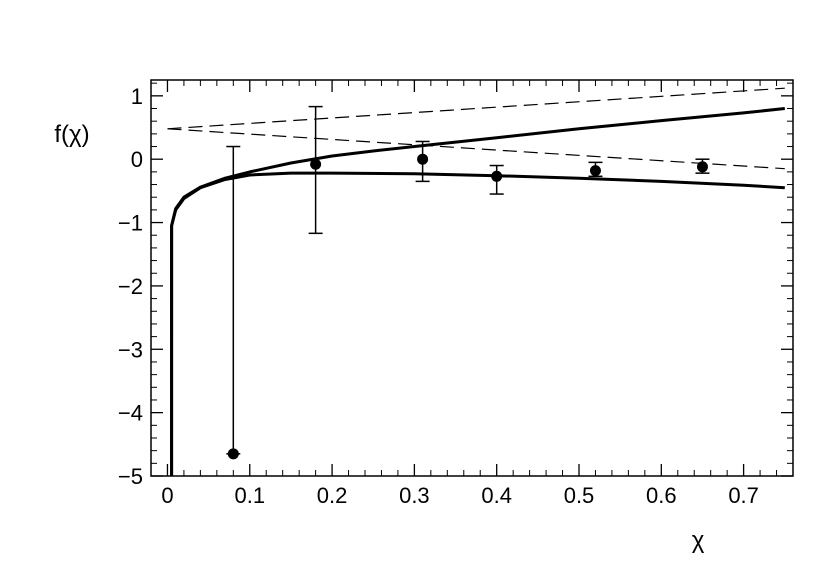 Image resolution: width=818 pixels, height=578 pixels. Describe the element at coordinates (579, 495) in the screenshot. I see `x-tick-label: 0.5` at that location.